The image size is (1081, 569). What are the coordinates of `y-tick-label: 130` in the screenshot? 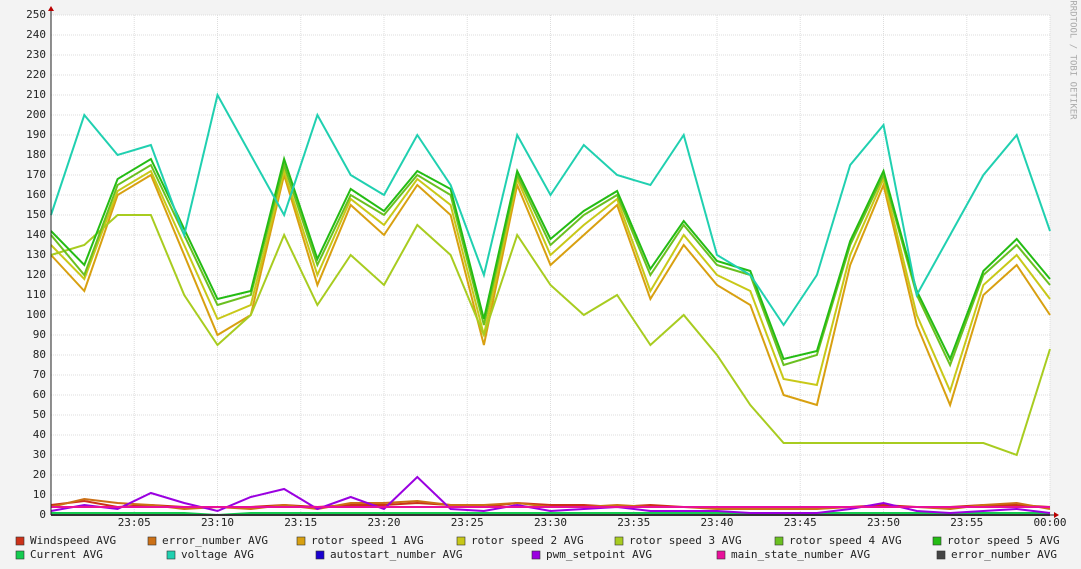 It's located at (36, 254).